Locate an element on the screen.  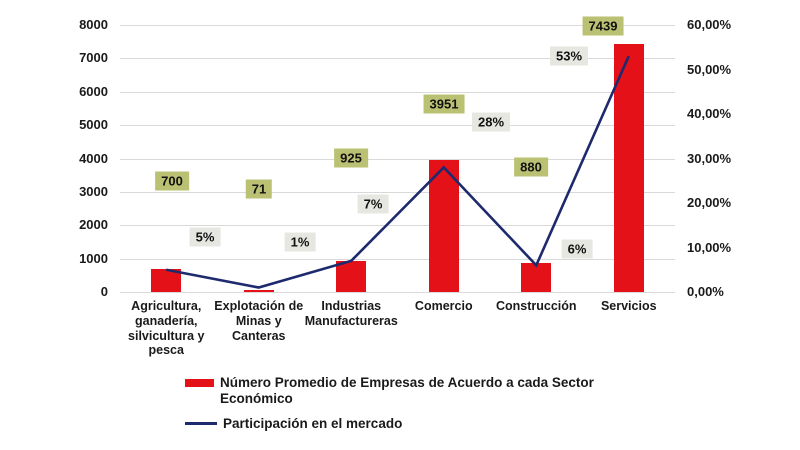
x-axis-category-label: Servicios is located at coordinates (628, 306).